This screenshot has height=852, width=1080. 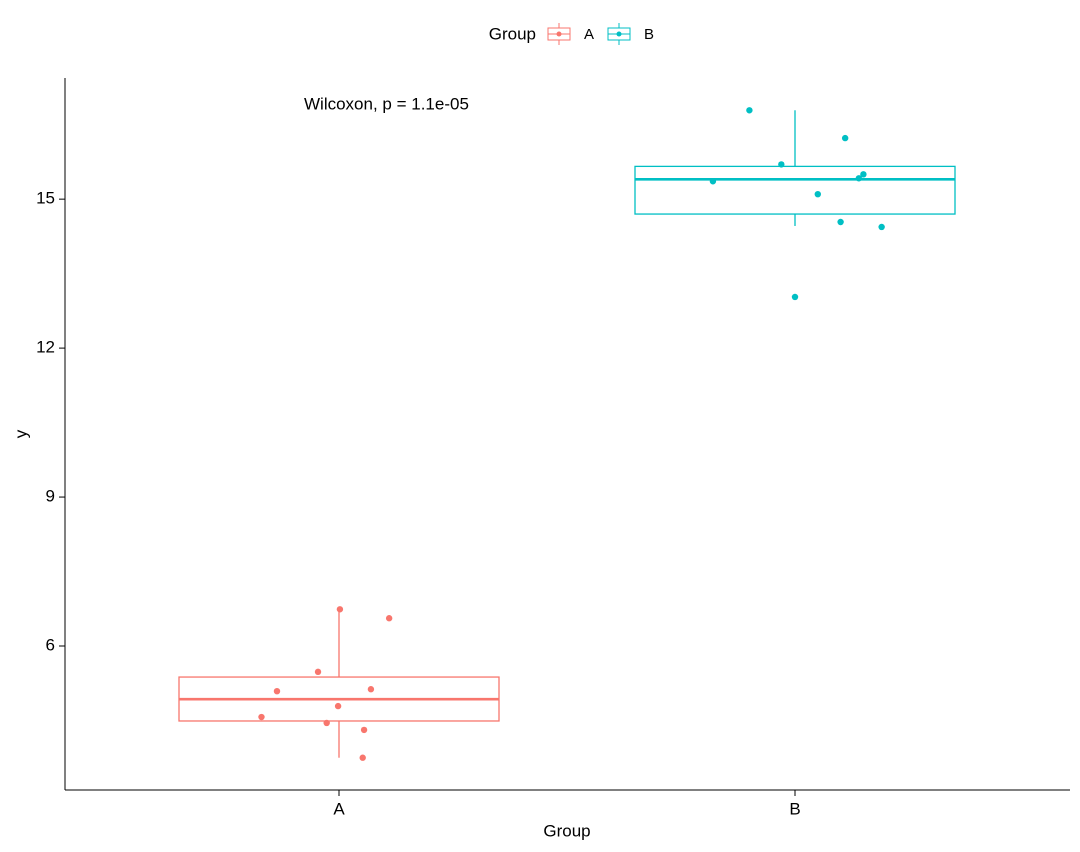 What do you see at coordinates (45, 347) in the screenshot?
I see `y-tick-label: 12` at bounding box center [45, 347].